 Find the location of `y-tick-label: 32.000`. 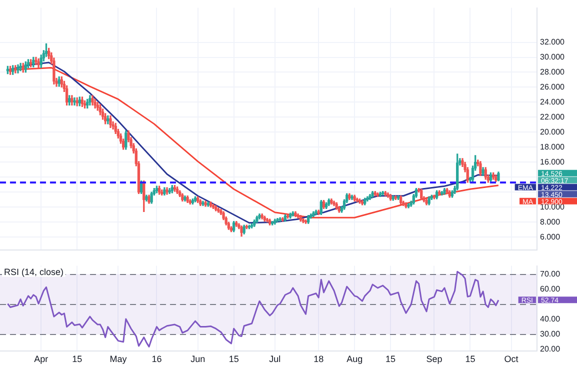

y-tick-label: 32.000 is located at coordinates (553, 41).